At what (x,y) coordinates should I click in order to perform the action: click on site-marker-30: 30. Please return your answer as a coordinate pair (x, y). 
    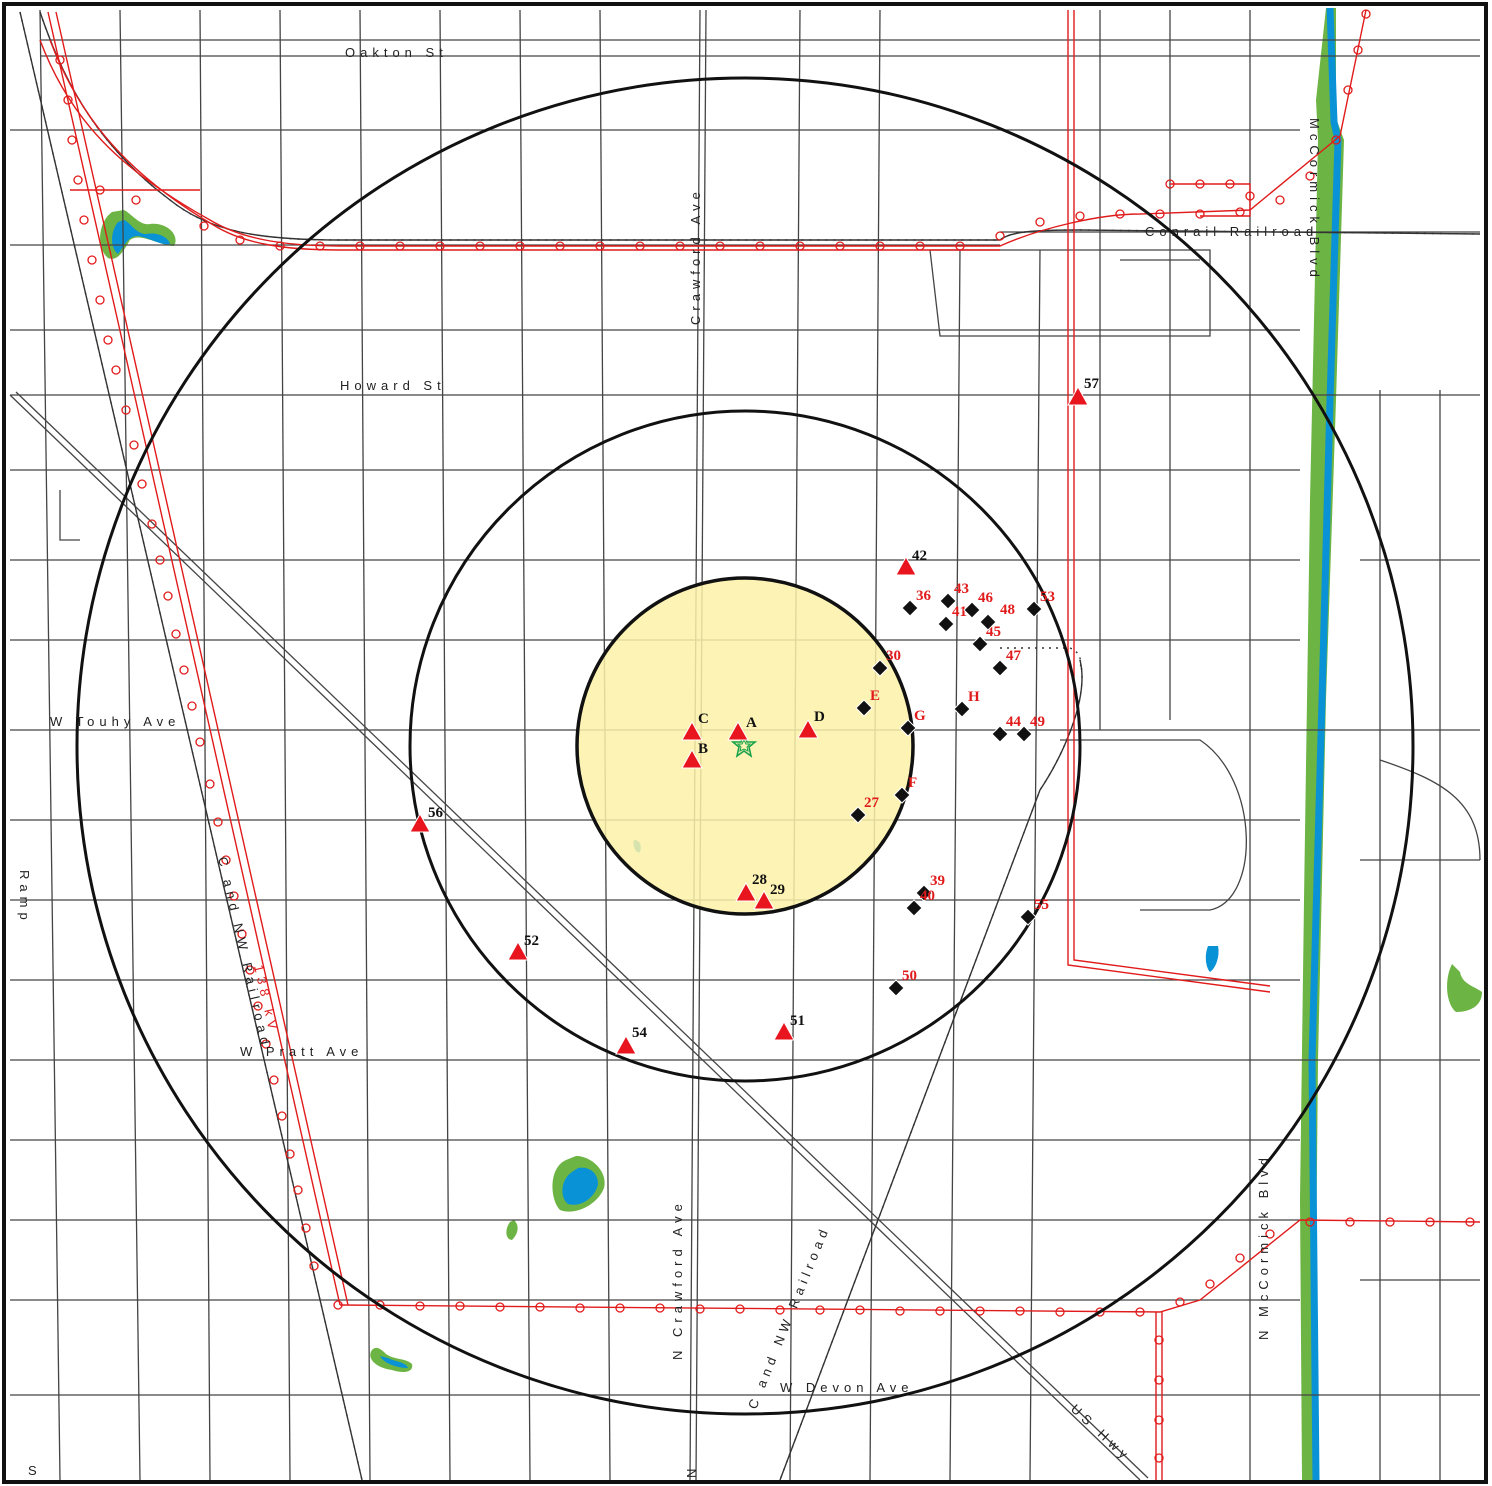
    Looking at the image, I should click on (886, 662).